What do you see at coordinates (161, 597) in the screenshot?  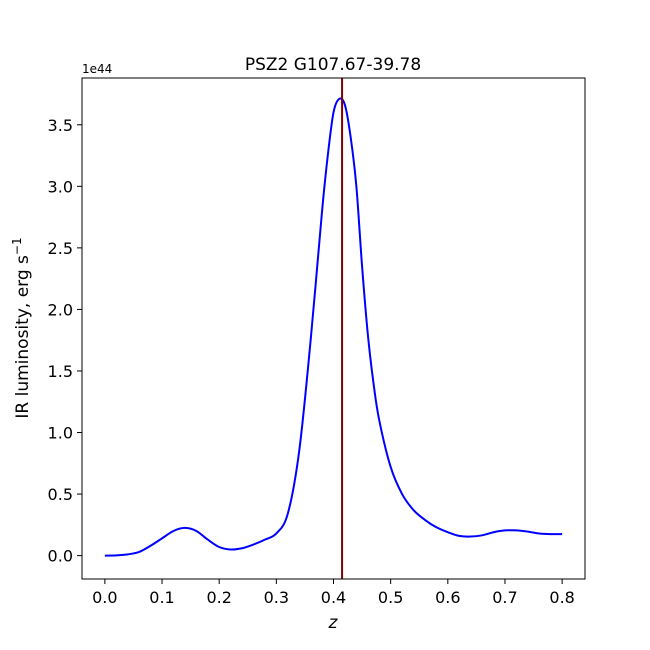 I see `x-tick-label: 0.1` at bounding box center [161, 597].